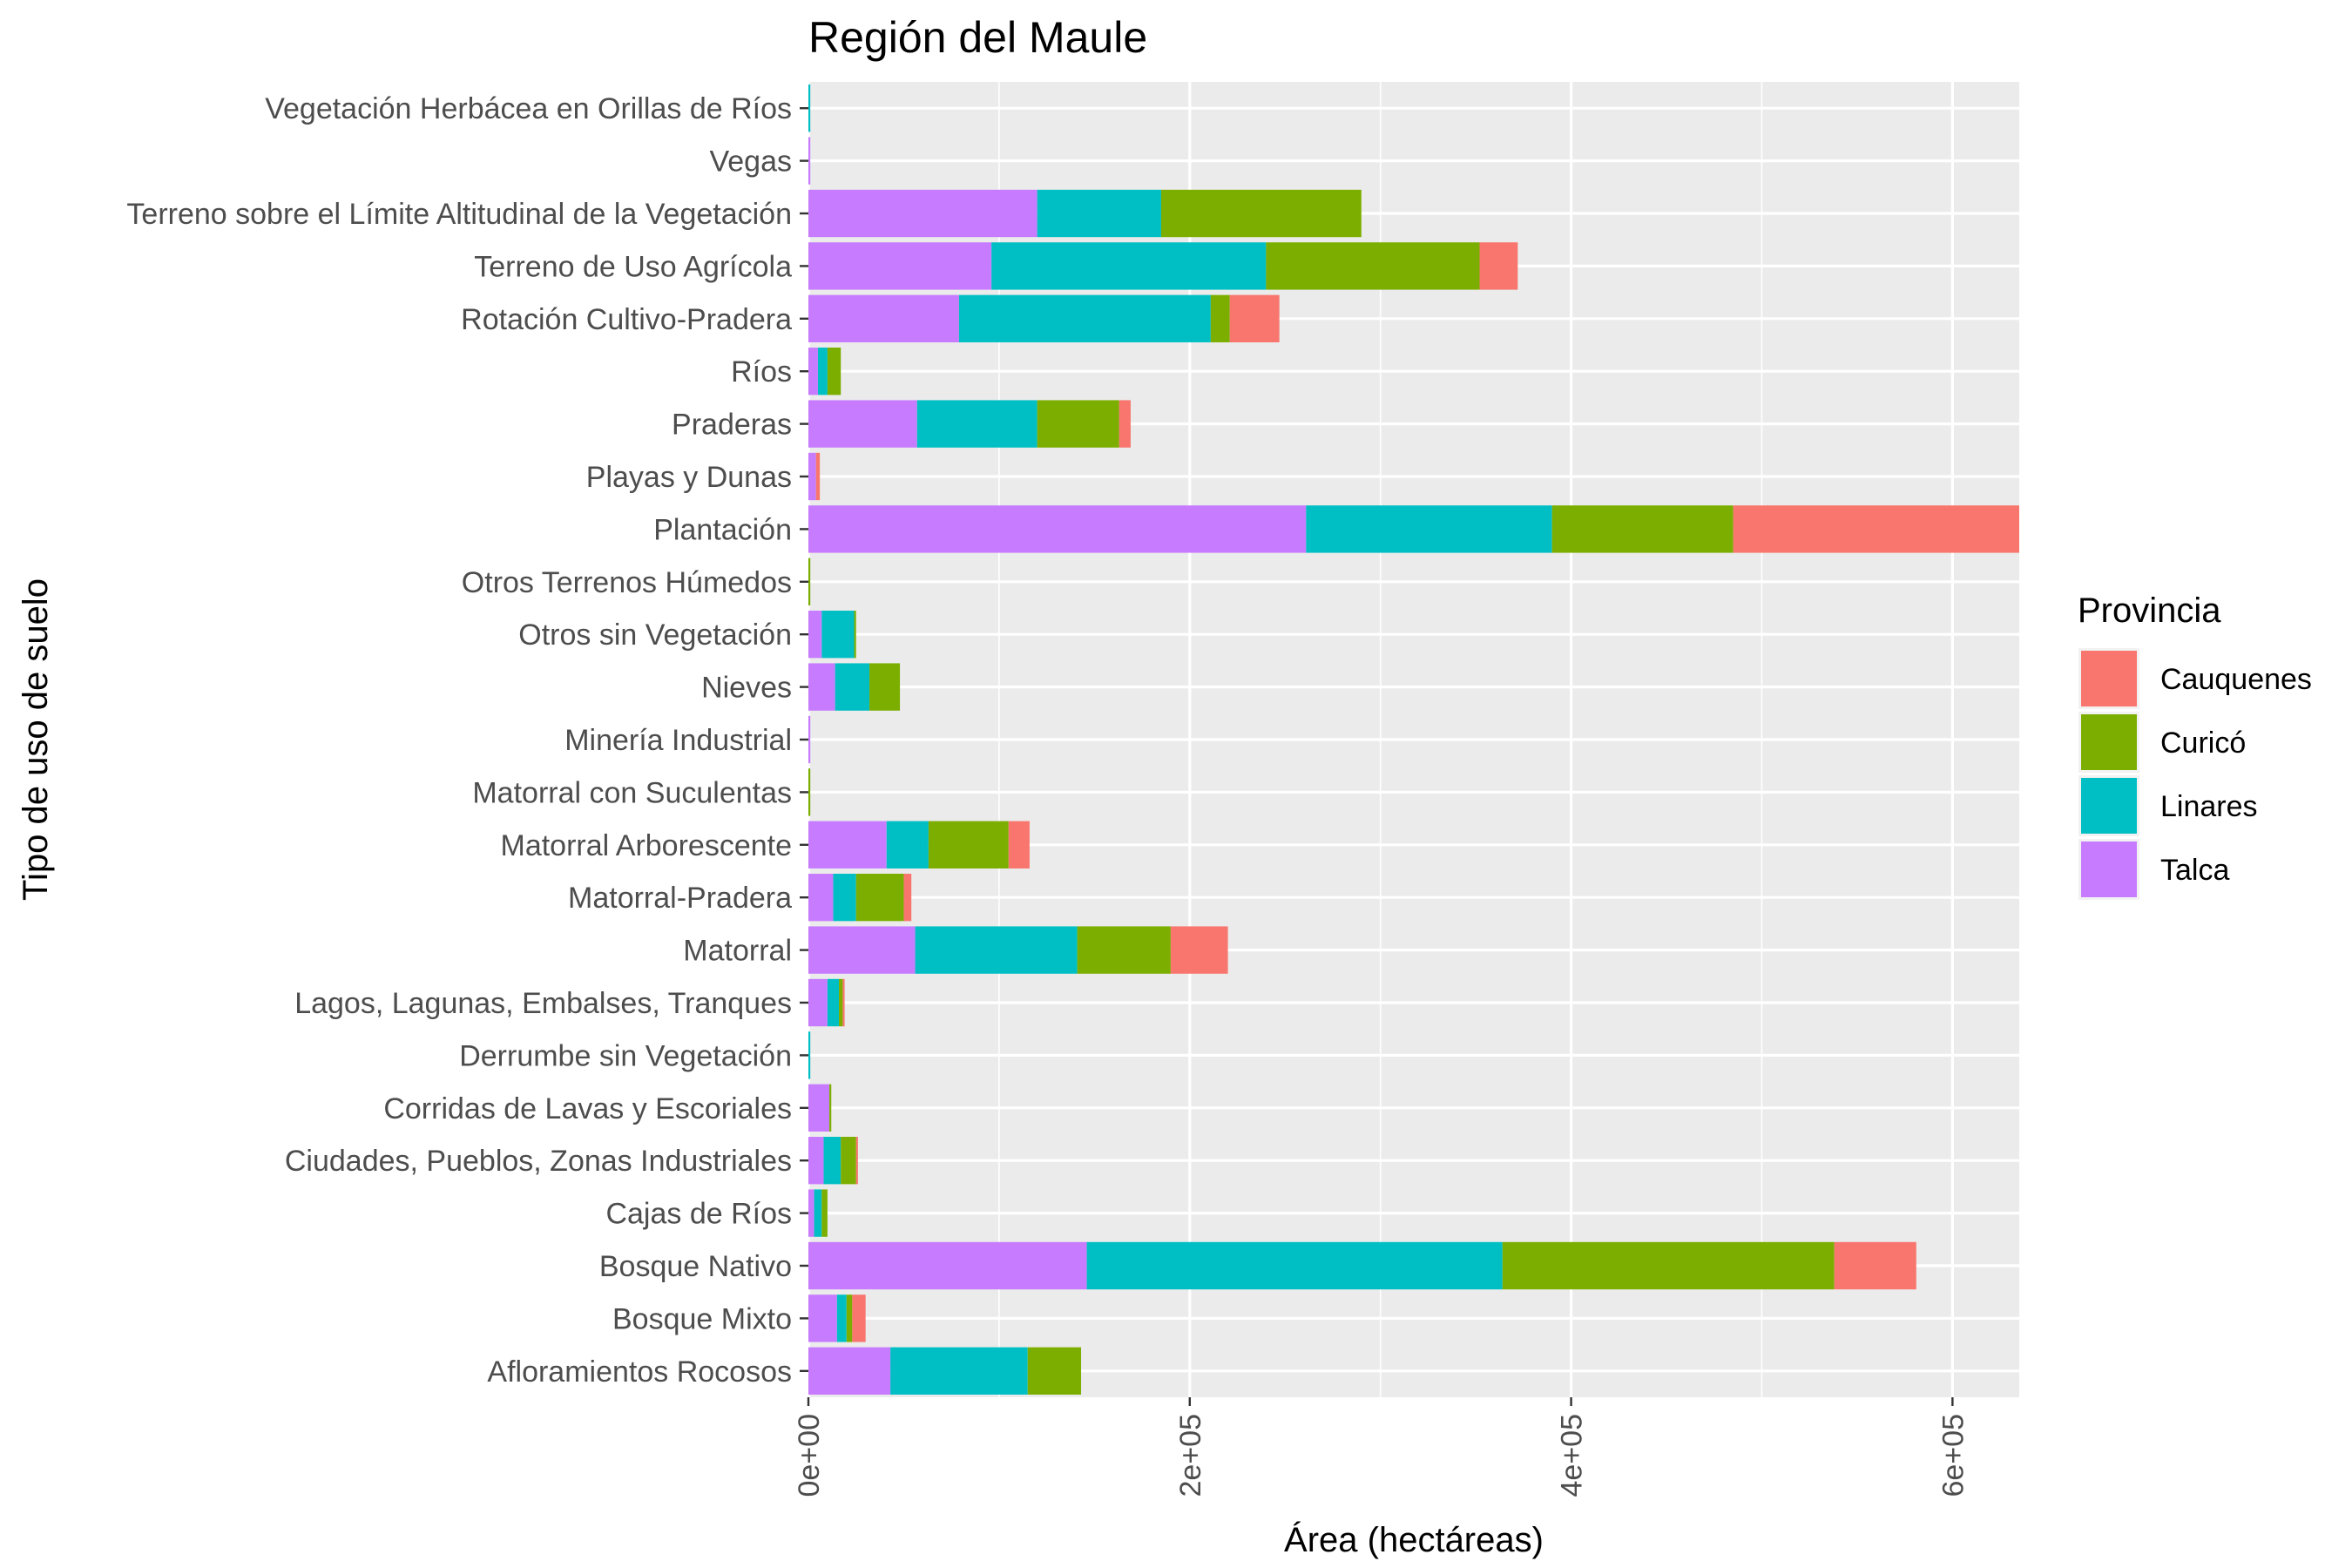 This screenshot has height=1568, width=2352. I want to click on category-axis-ticks, so click(804, 739).